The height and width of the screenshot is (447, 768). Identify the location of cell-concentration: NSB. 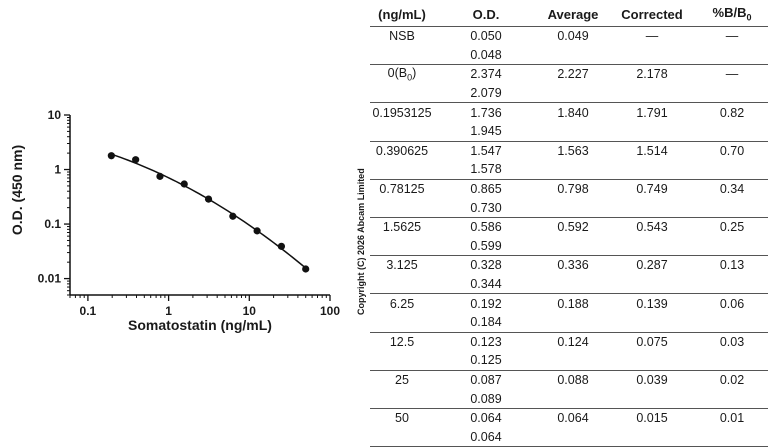
(402, 36).